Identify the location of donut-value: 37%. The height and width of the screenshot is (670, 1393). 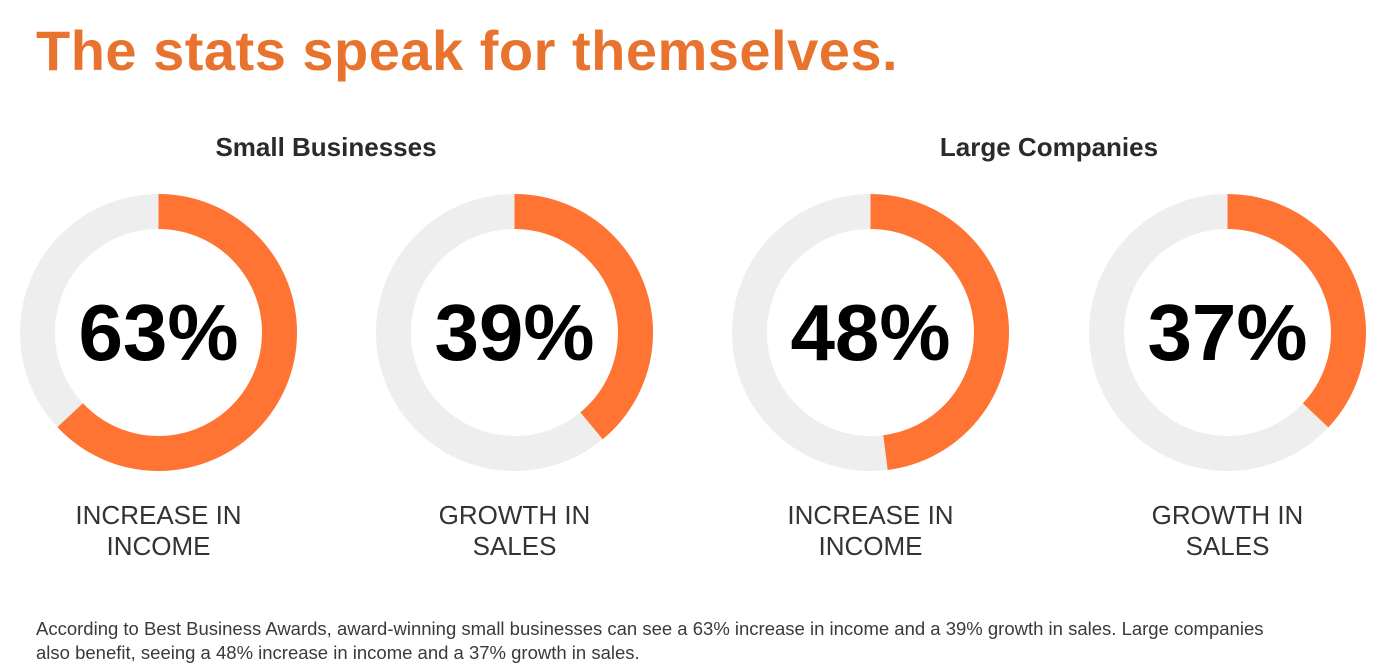
(1227, 332).